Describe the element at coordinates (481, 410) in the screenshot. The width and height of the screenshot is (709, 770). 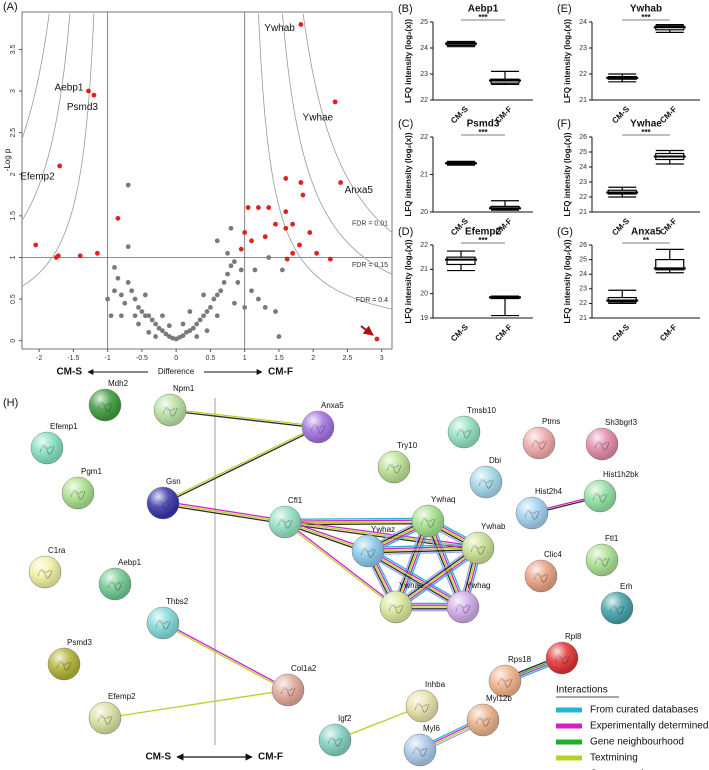
I see `node-label: Tmsb10` at that location.